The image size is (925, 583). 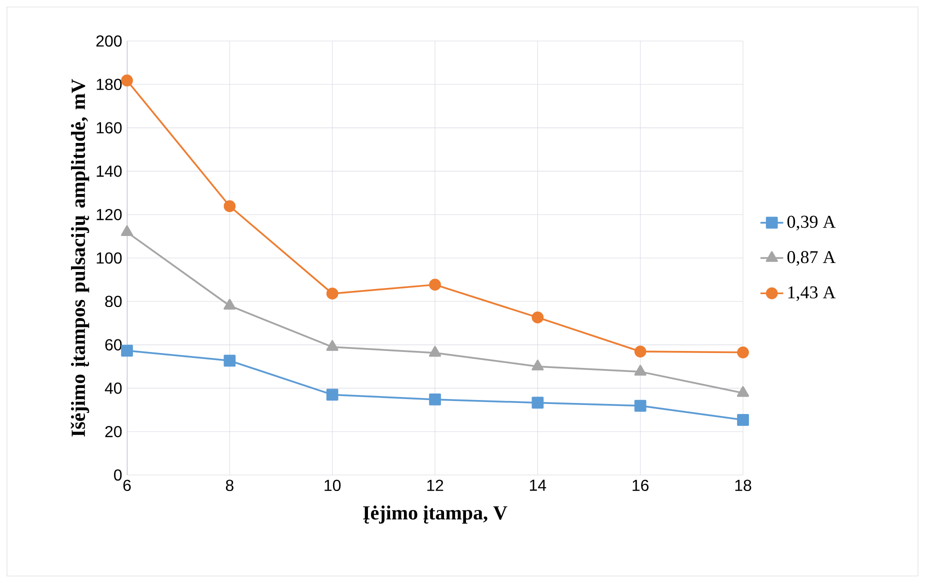 What do you see at coordinates (538, 485) in the screenshot?
I see `x-tick-label: 14` at bounding box center [538, 485].